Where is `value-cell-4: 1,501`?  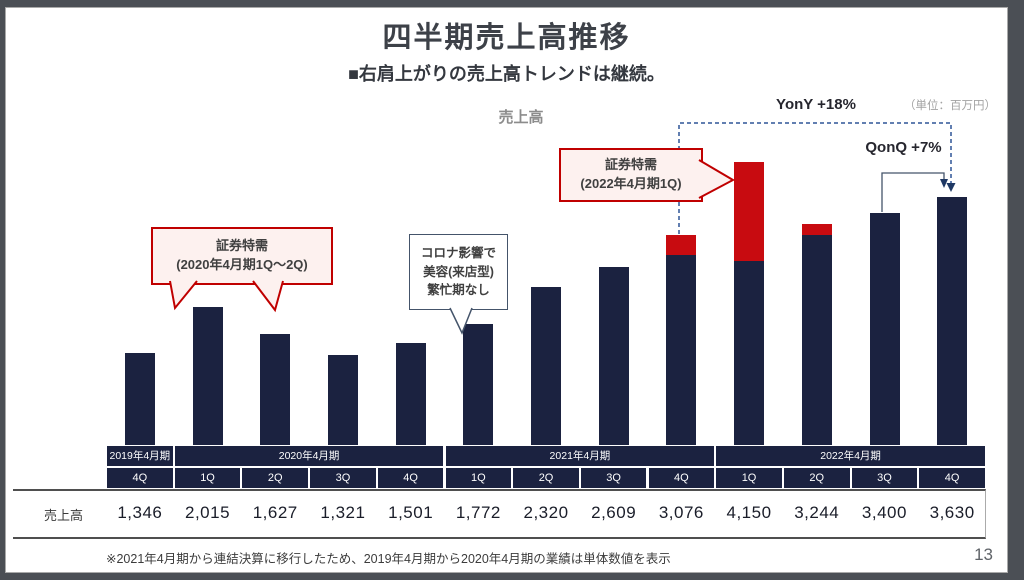 value-cell-4: 1,501 is located at coordinates (411, 512).